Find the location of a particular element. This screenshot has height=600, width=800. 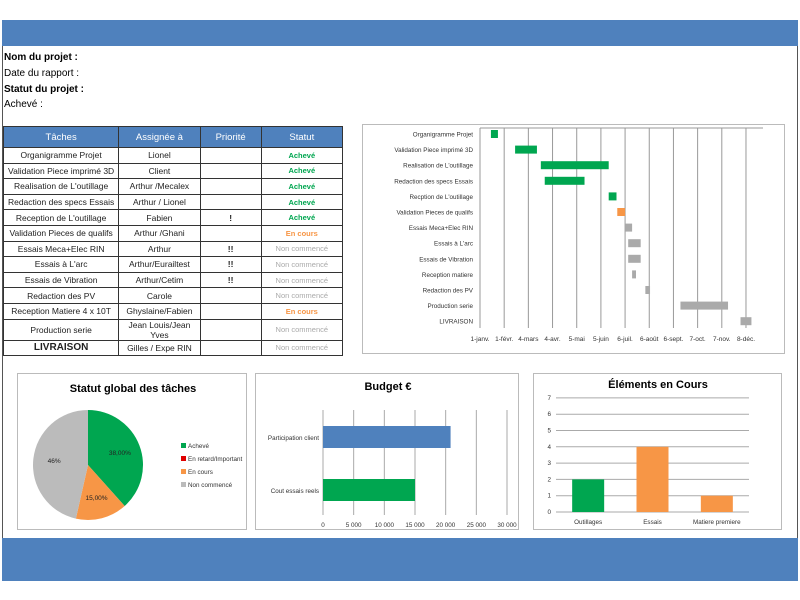

gantt-tick-label: 6-juil. is located at coordinates (625, 339).